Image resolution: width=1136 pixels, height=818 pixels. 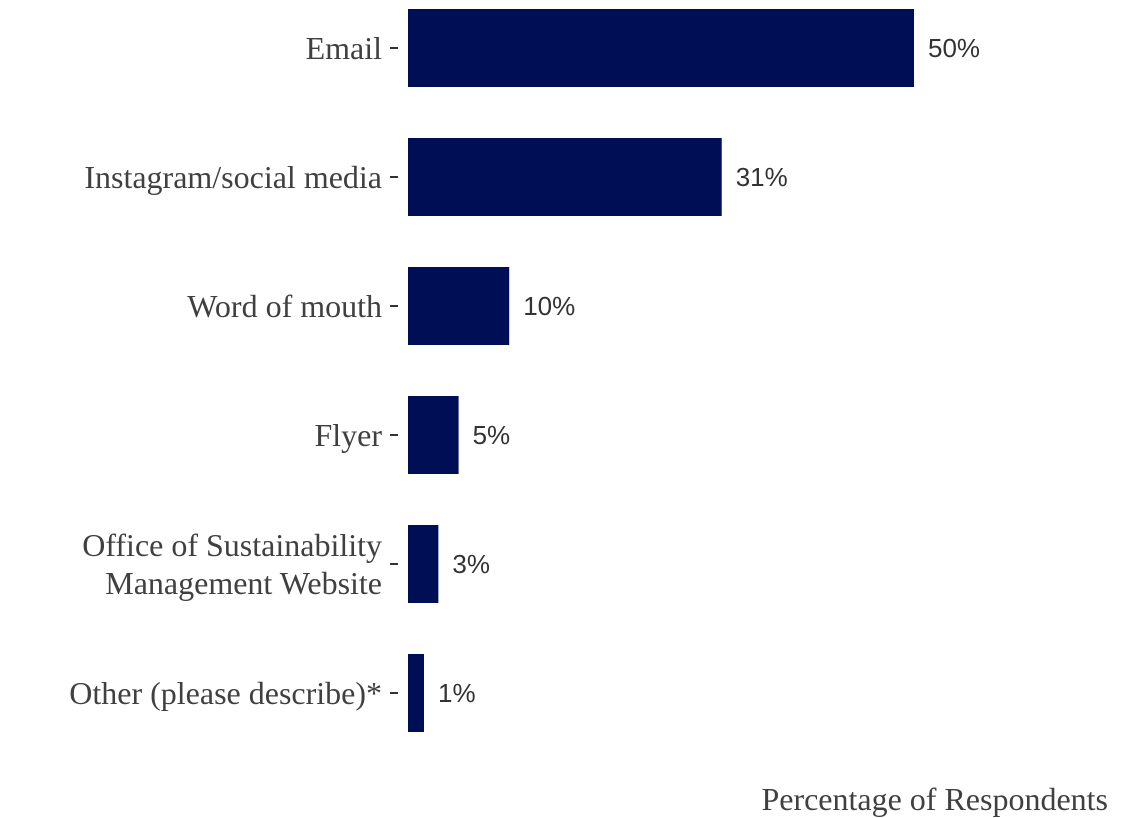 I want to click on data-label: 1%, so click(x=457, y=693).